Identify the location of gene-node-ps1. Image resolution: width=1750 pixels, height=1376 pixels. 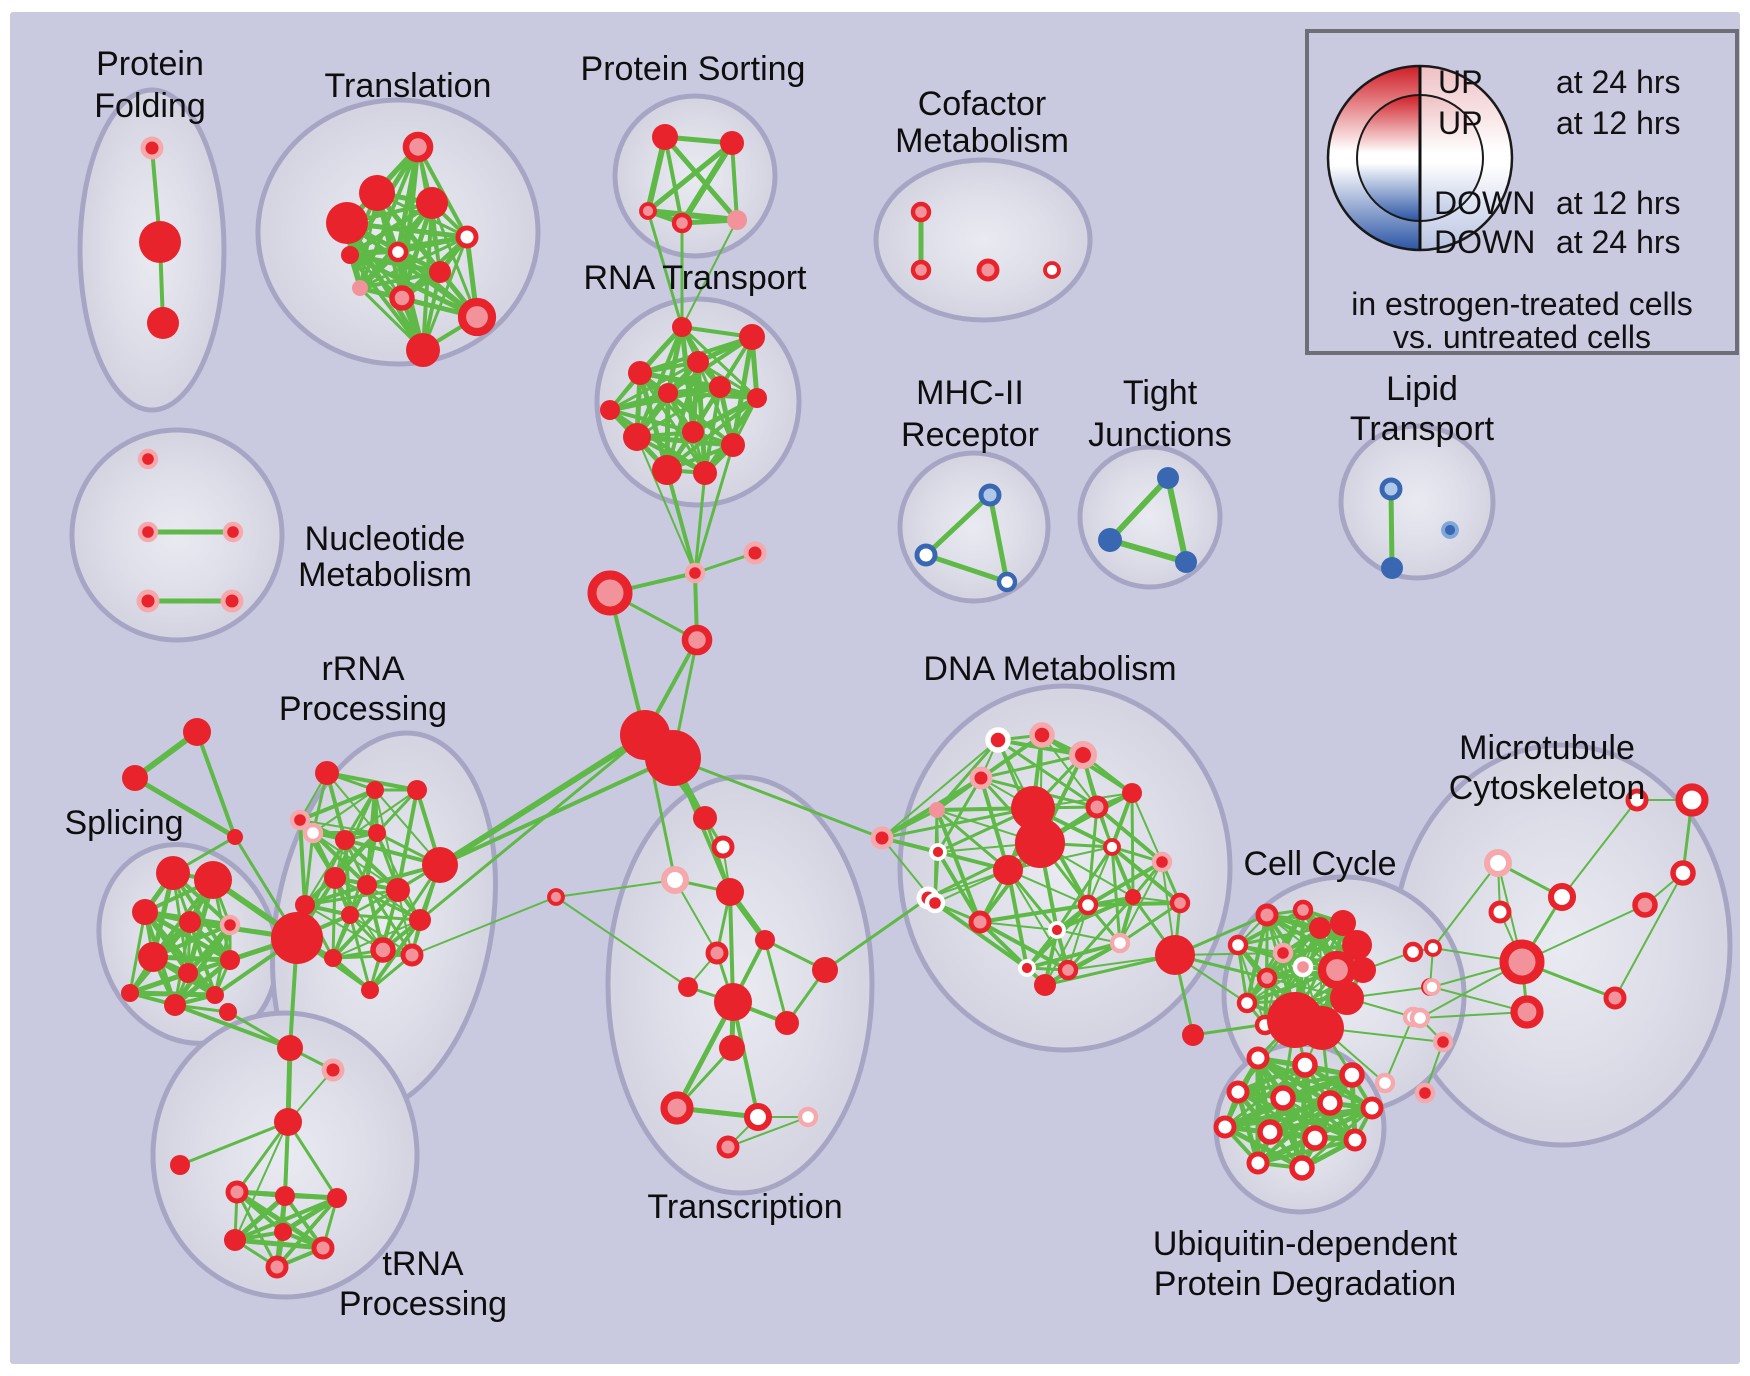
(732, 143).